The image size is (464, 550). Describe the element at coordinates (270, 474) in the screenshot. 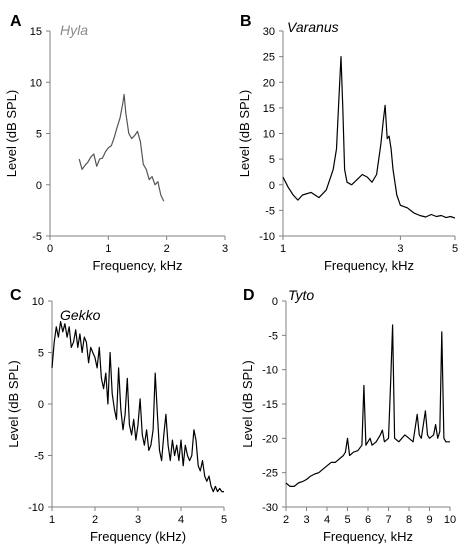

I see `chart-d-y-tick-label: -25` at that location.